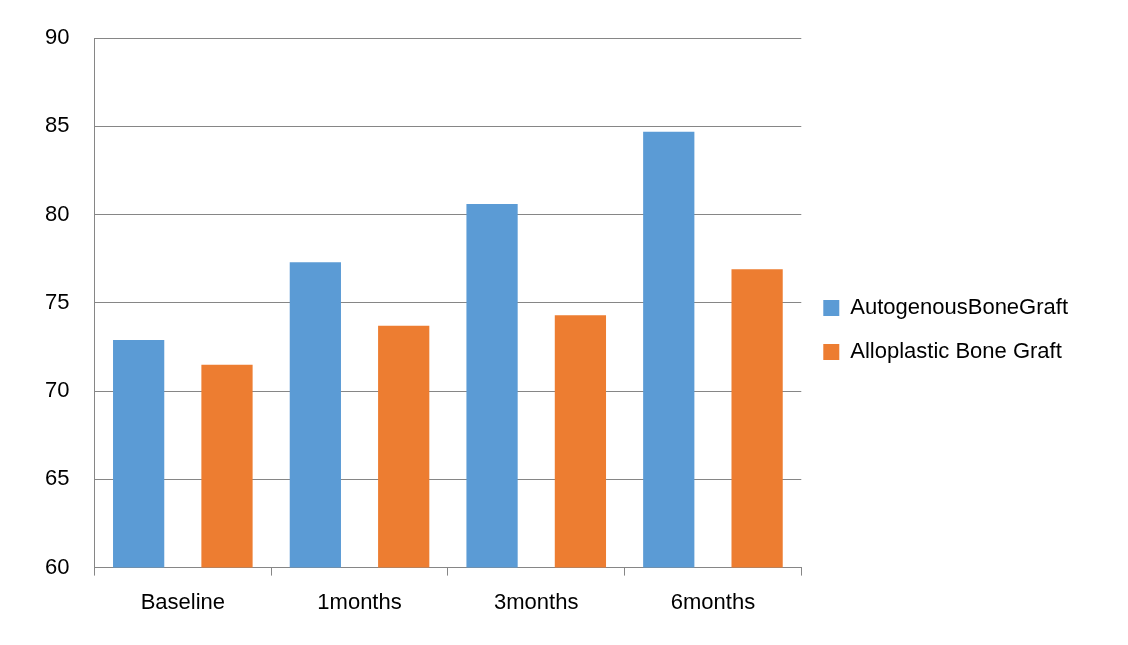 This screenshot has width=1128, height=645. I want to click on y-tick-label: 85, so click(57, 125).